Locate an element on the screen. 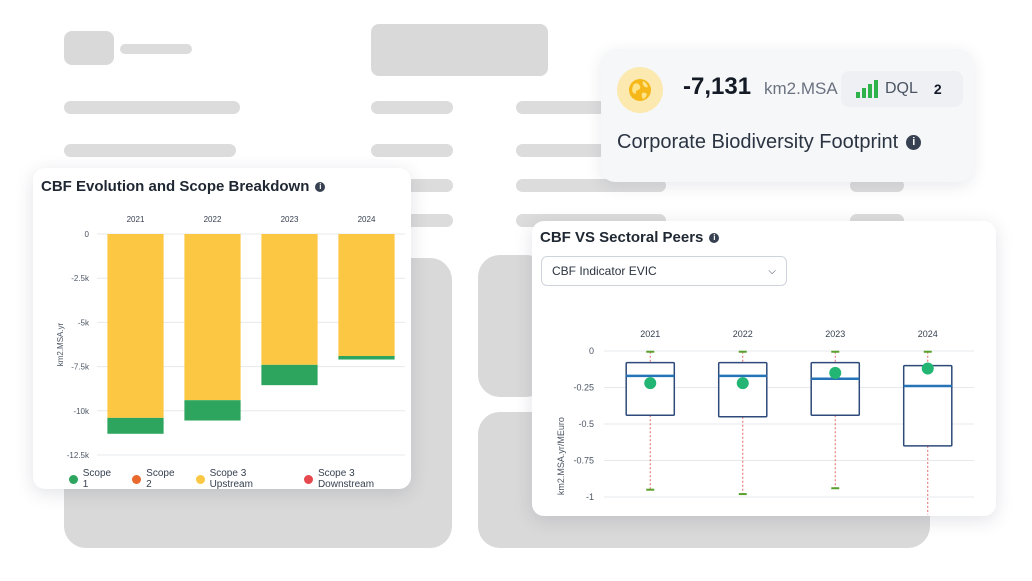  chevron-down-icon: ⌵ is located at coordinates (772, 271).